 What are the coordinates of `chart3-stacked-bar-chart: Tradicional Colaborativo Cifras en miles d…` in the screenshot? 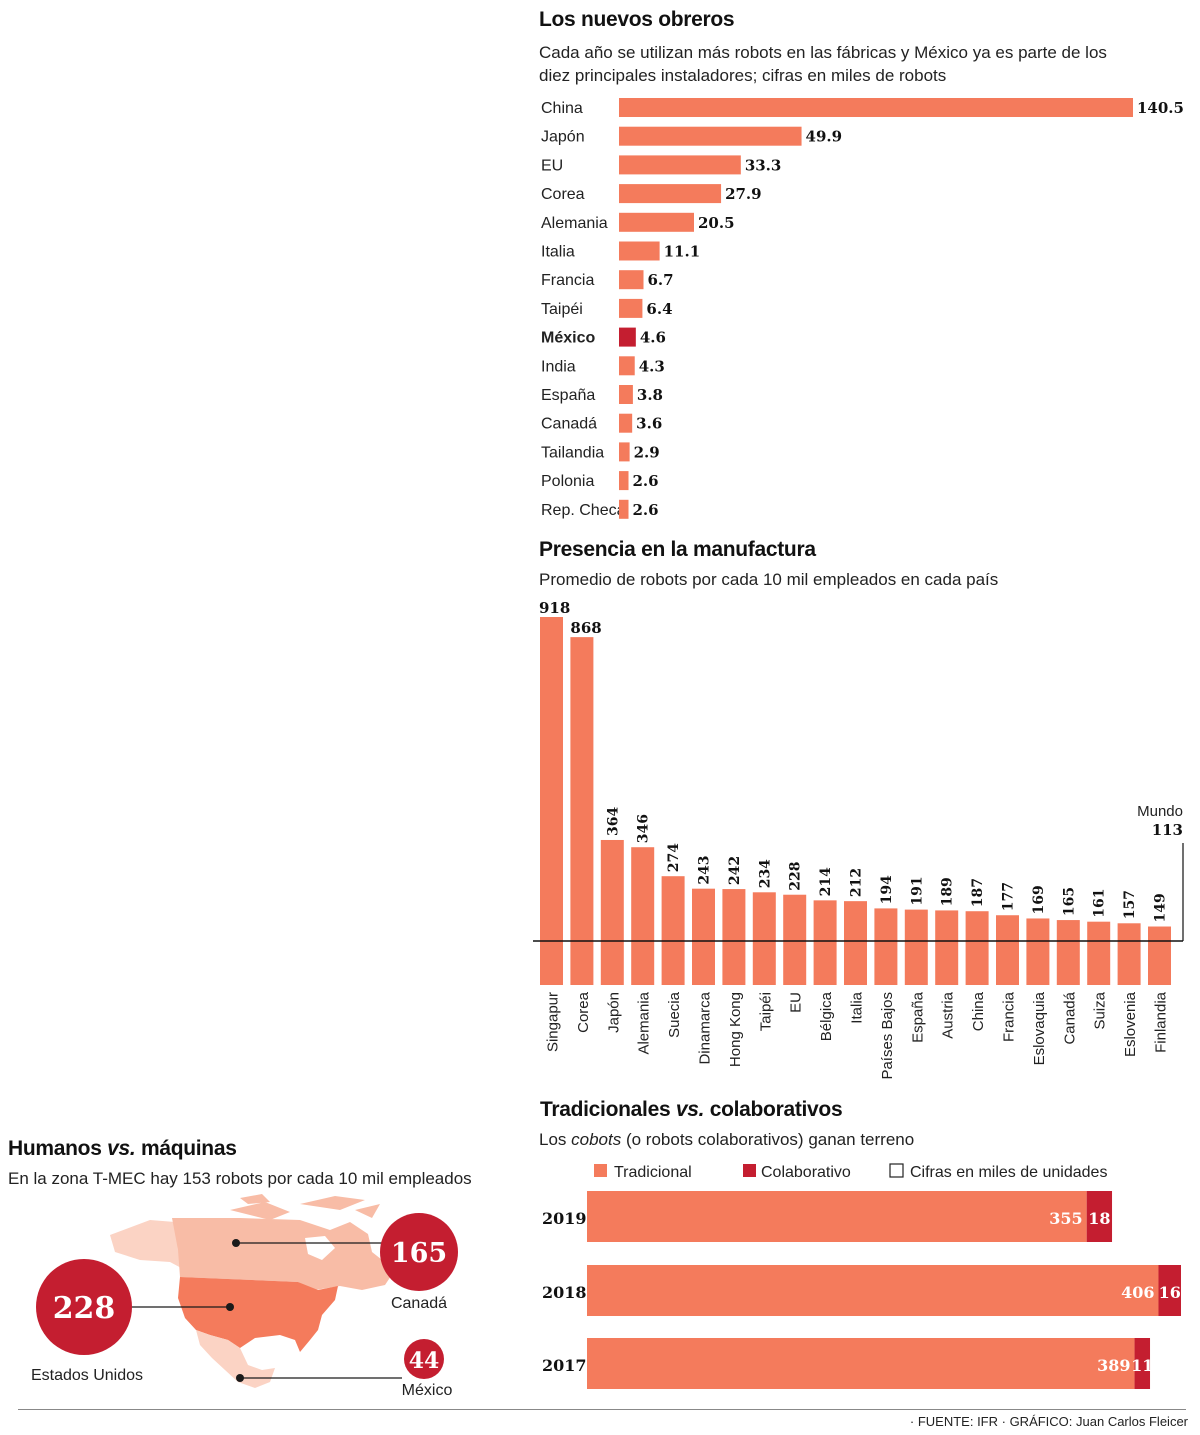 It's located at (861, 1276).